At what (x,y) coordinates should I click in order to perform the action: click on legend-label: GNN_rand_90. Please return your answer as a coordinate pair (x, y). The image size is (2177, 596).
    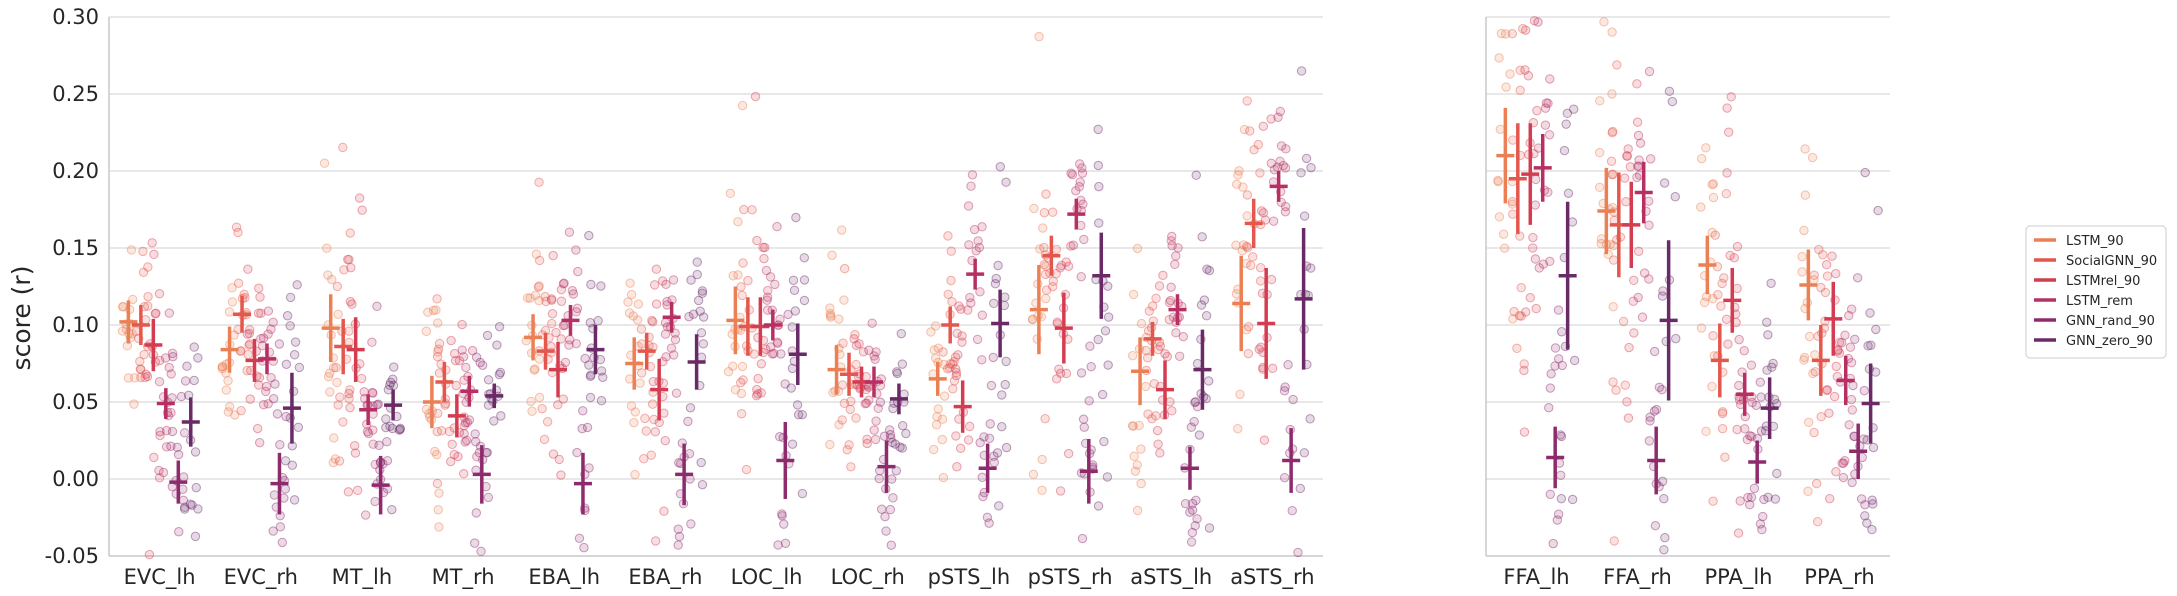
    Looking at the image, I should click on (2110, 321).